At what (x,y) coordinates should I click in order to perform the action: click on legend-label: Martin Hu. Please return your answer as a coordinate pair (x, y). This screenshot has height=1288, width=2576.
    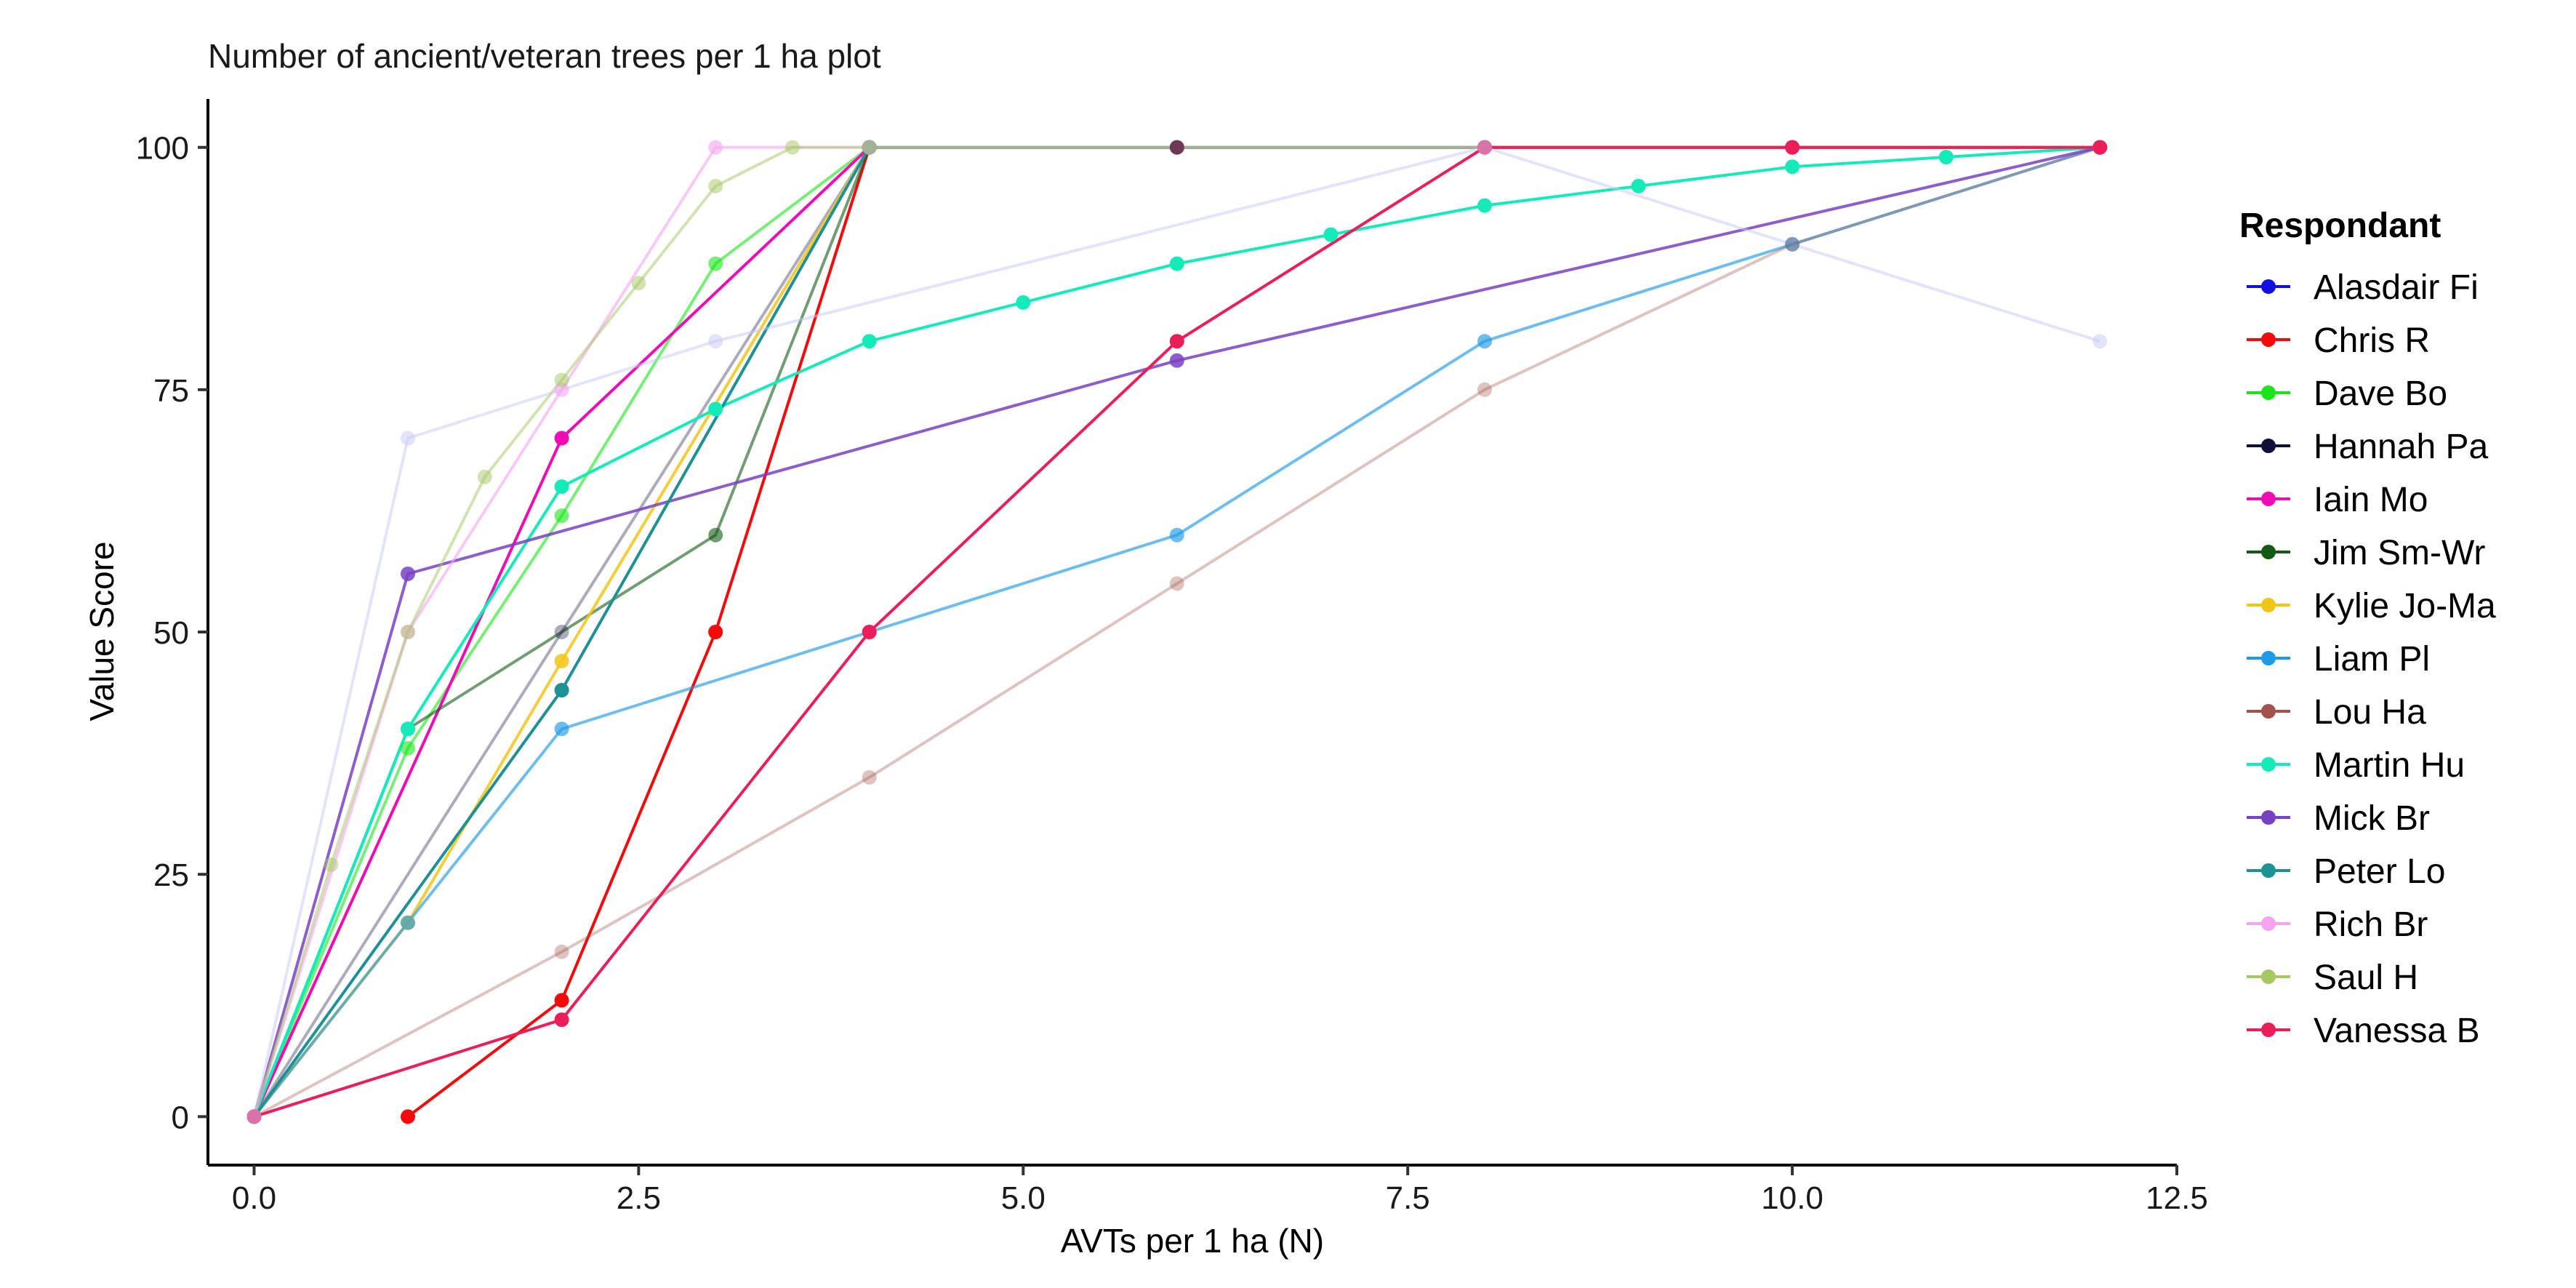
    Looking at the image, I should click on (2389, 765).